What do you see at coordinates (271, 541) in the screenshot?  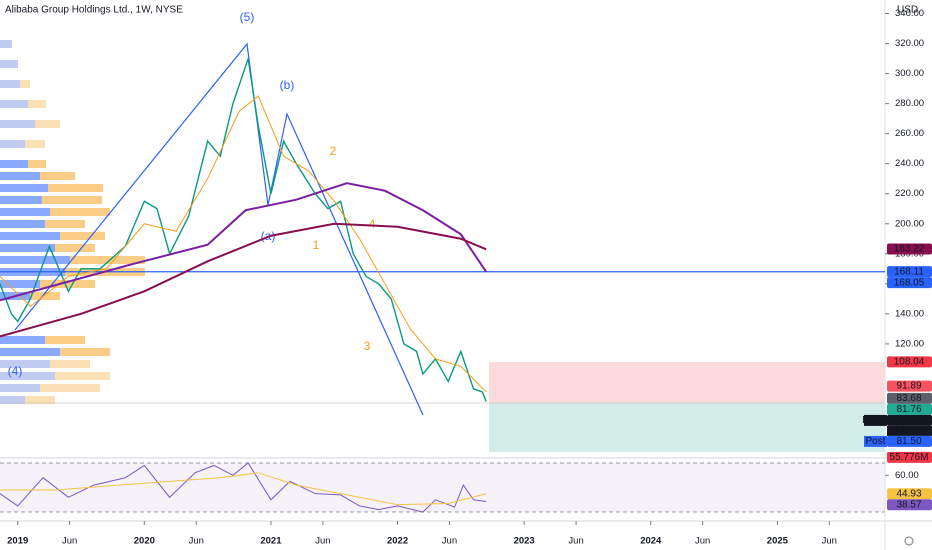 I see `x-tick-label: 2021` at bounding box center [271, 541].